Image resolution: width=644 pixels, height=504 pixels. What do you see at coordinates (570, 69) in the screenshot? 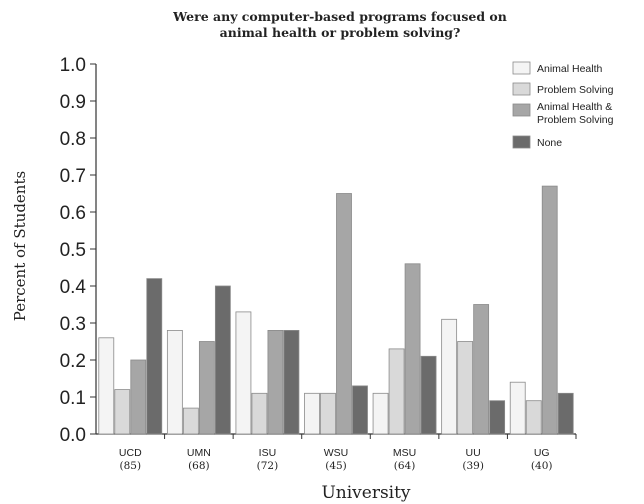
I see `legend-label: Animal Health` at bounding box center [570, 69].